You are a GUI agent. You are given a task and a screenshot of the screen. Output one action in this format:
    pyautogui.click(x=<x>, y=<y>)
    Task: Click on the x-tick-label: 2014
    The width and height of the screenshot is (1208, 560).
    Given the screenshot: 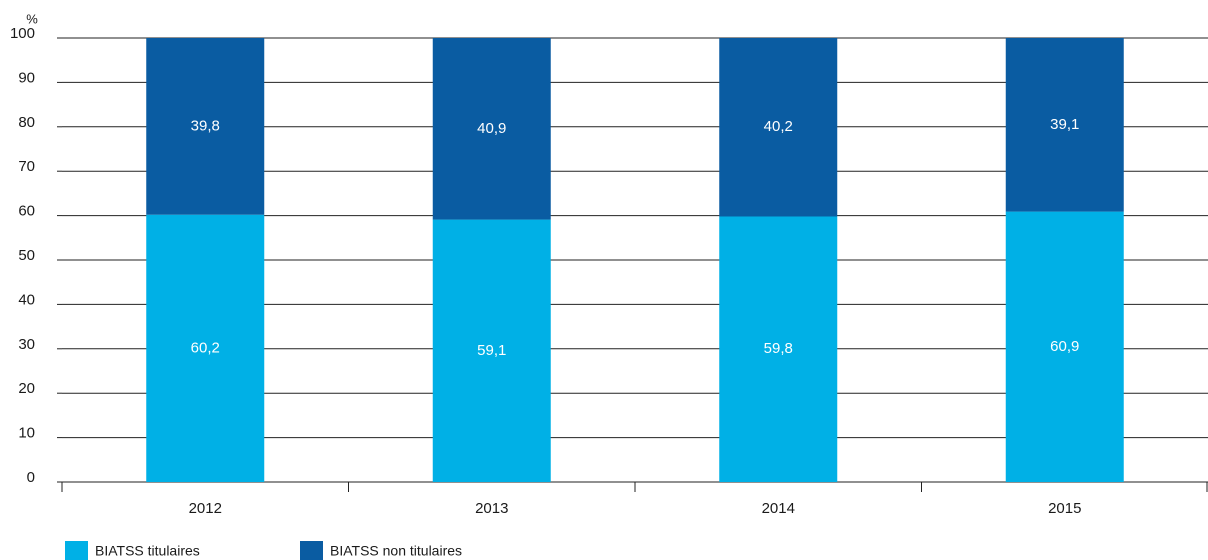 What is the action you would take?
    pyautogui.click(x=778, y=508)
    